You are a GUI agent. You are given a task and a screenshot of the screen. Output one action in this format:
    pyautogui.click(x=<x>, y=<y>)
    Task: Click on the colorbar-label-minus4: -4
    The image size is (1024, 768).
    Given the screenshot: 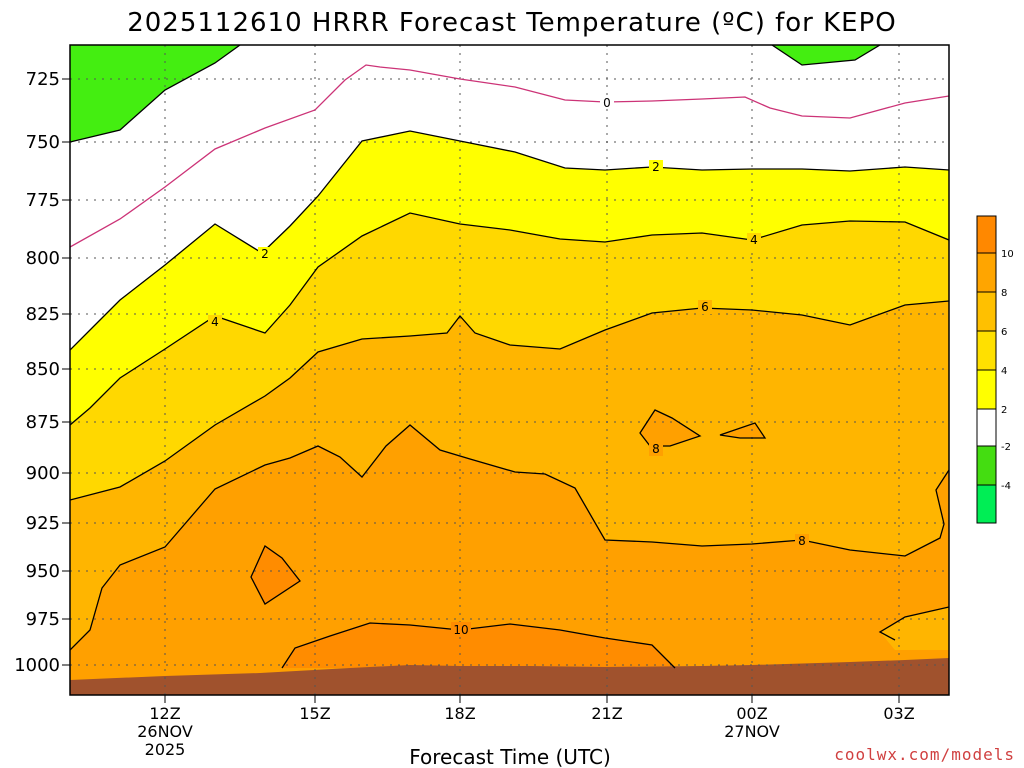 What is the action you would take?
    pyautogui.click(x=1006, y=486)
    